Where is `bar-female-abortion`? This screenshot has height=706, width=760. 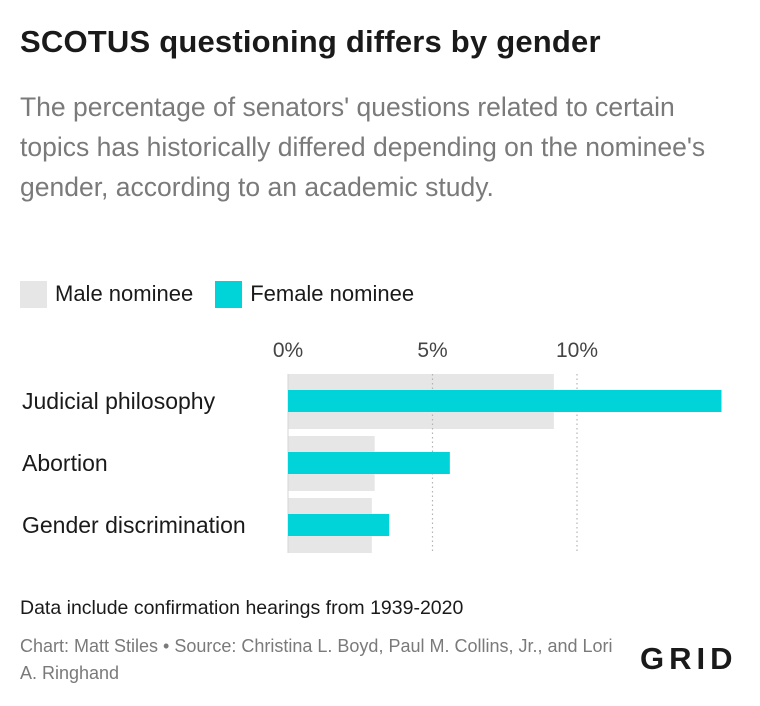
bar-female-abortion is located at coordinates (369, 463).